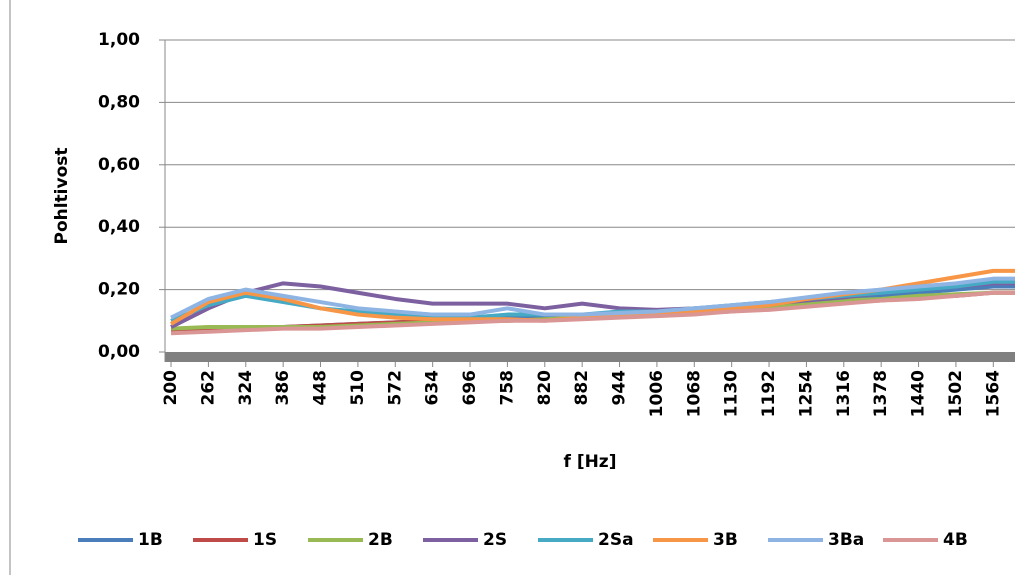  What do you see at coordinates (150, 540) in the screenshot?
I see `legend-label: 1B` at bounding box center [150, 540].